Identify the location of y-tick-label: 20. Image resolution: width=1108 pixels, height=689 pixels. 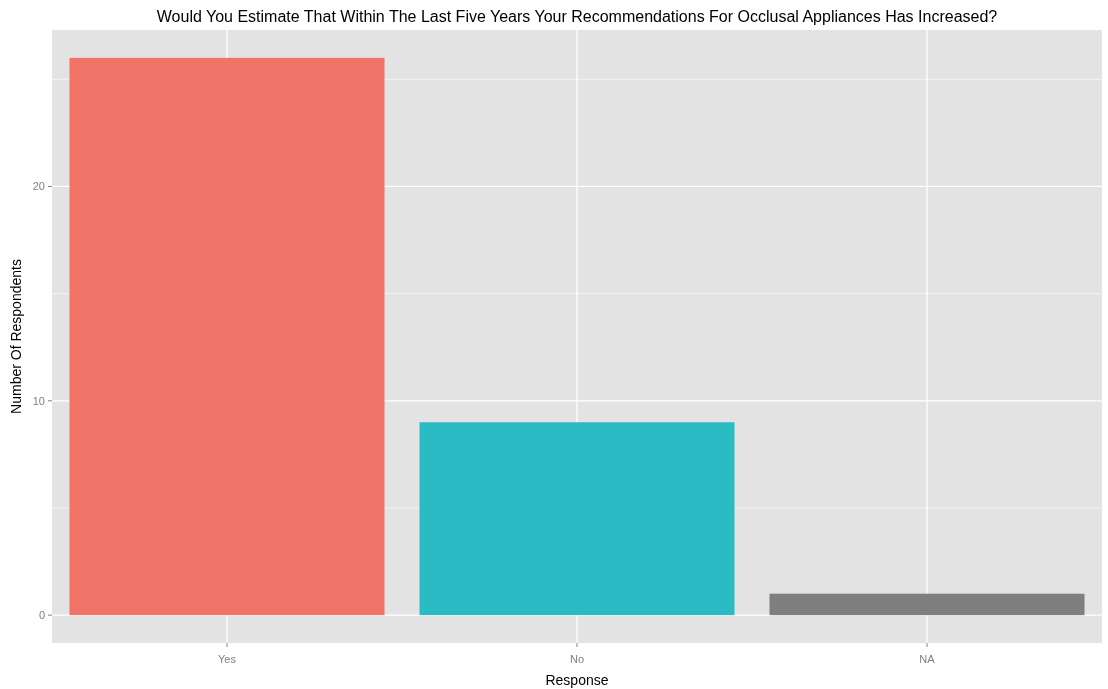
(38, 186).